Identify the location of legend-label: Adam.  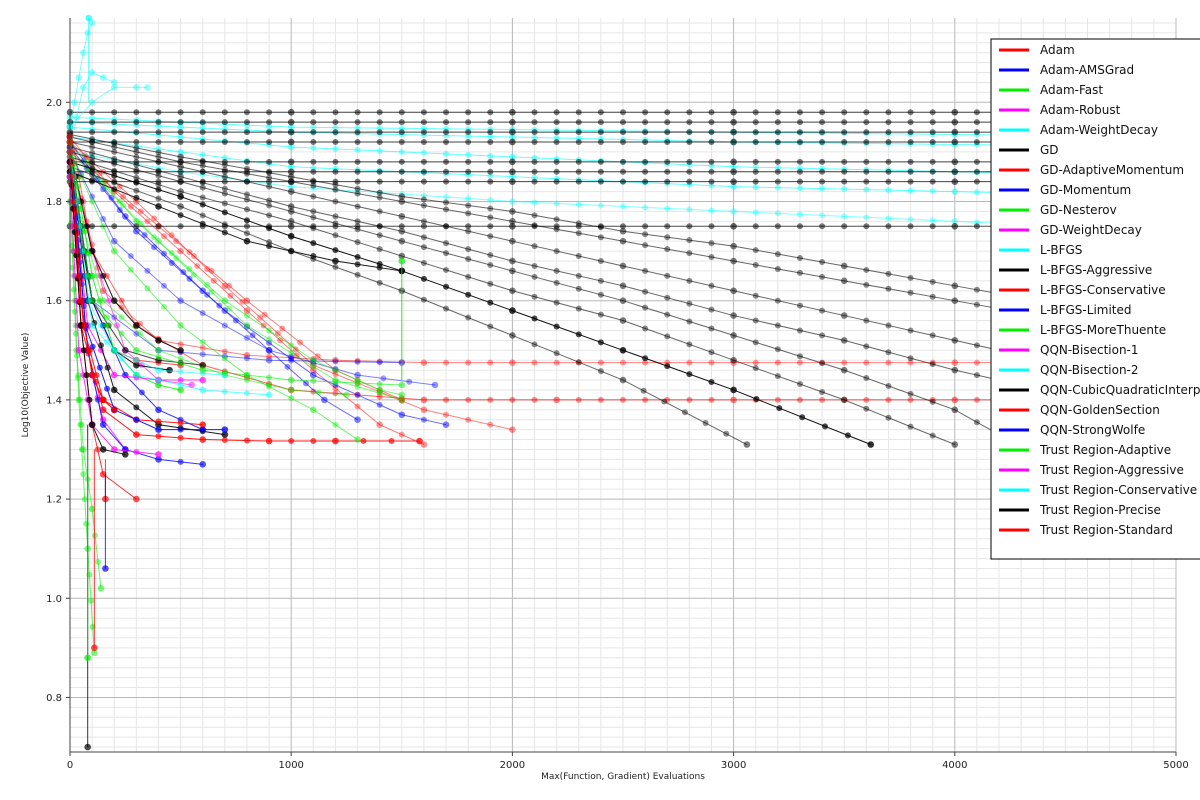
(1057, 50).